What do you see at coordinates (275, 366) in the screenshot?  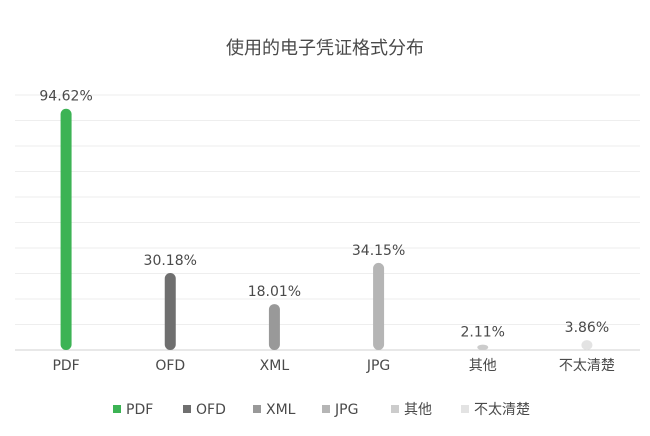 I see `category-label: XML` at bounding box center [275, 366].